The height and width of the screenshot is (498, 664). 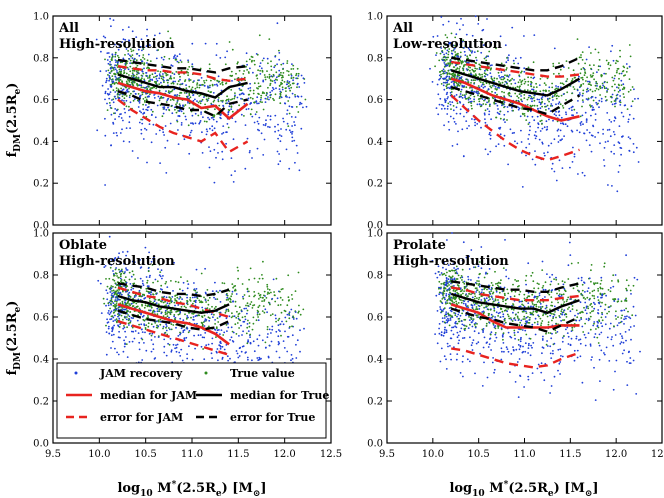 What do you see at coordinates (183, 126) in the screenshot?
I see `series-red-dashed-lower` at bounding box center [183, 126].